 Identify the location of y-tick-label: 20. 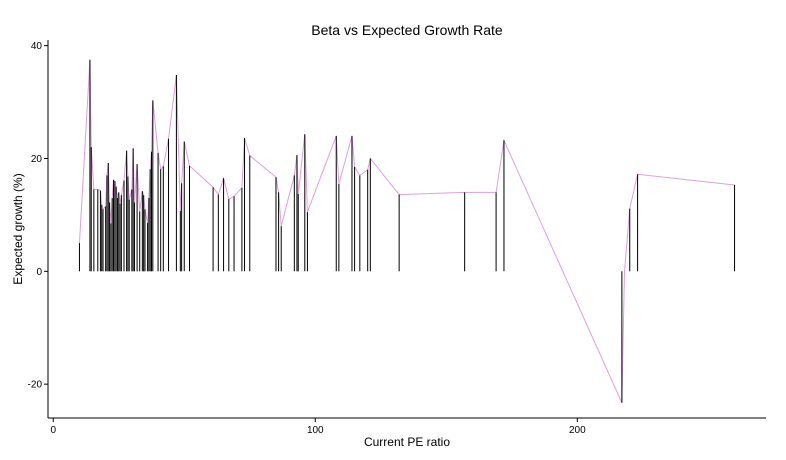
(37, 159).